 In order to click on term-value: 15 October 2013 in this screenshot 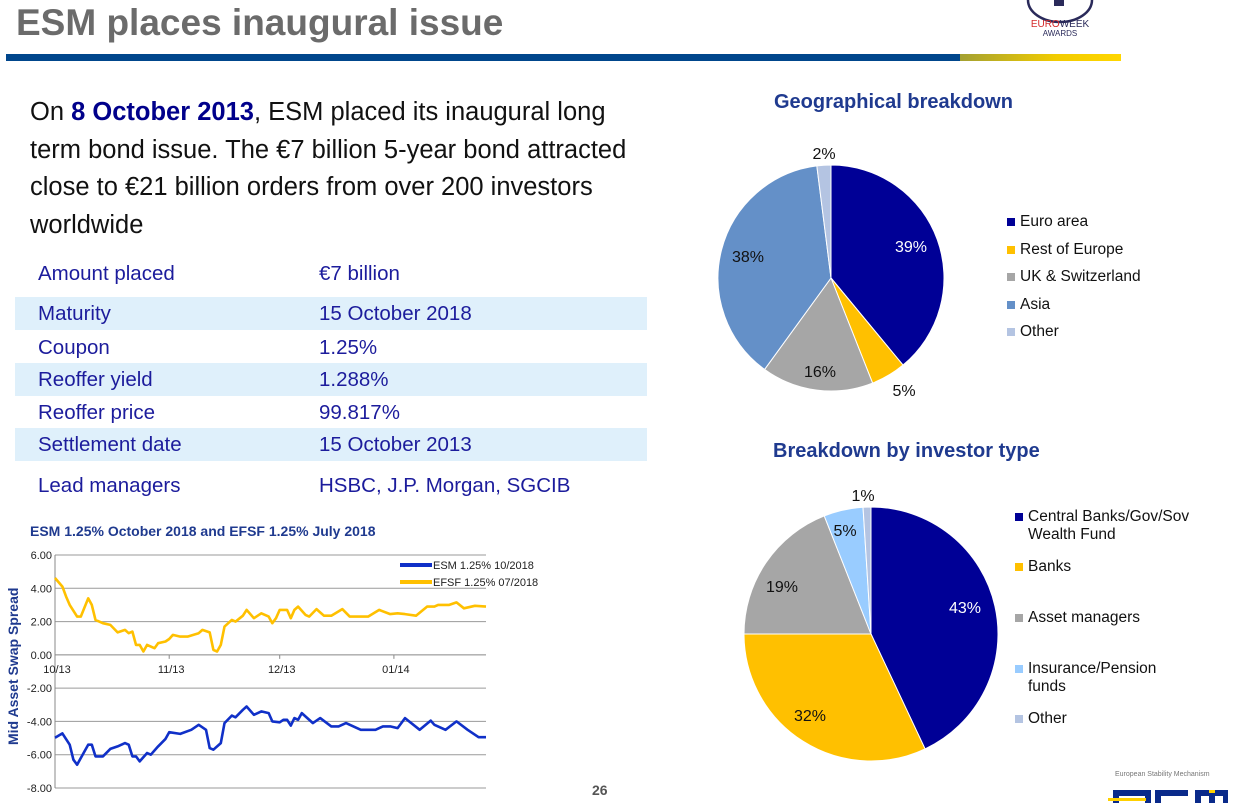, I will do `click(395, 444)`.